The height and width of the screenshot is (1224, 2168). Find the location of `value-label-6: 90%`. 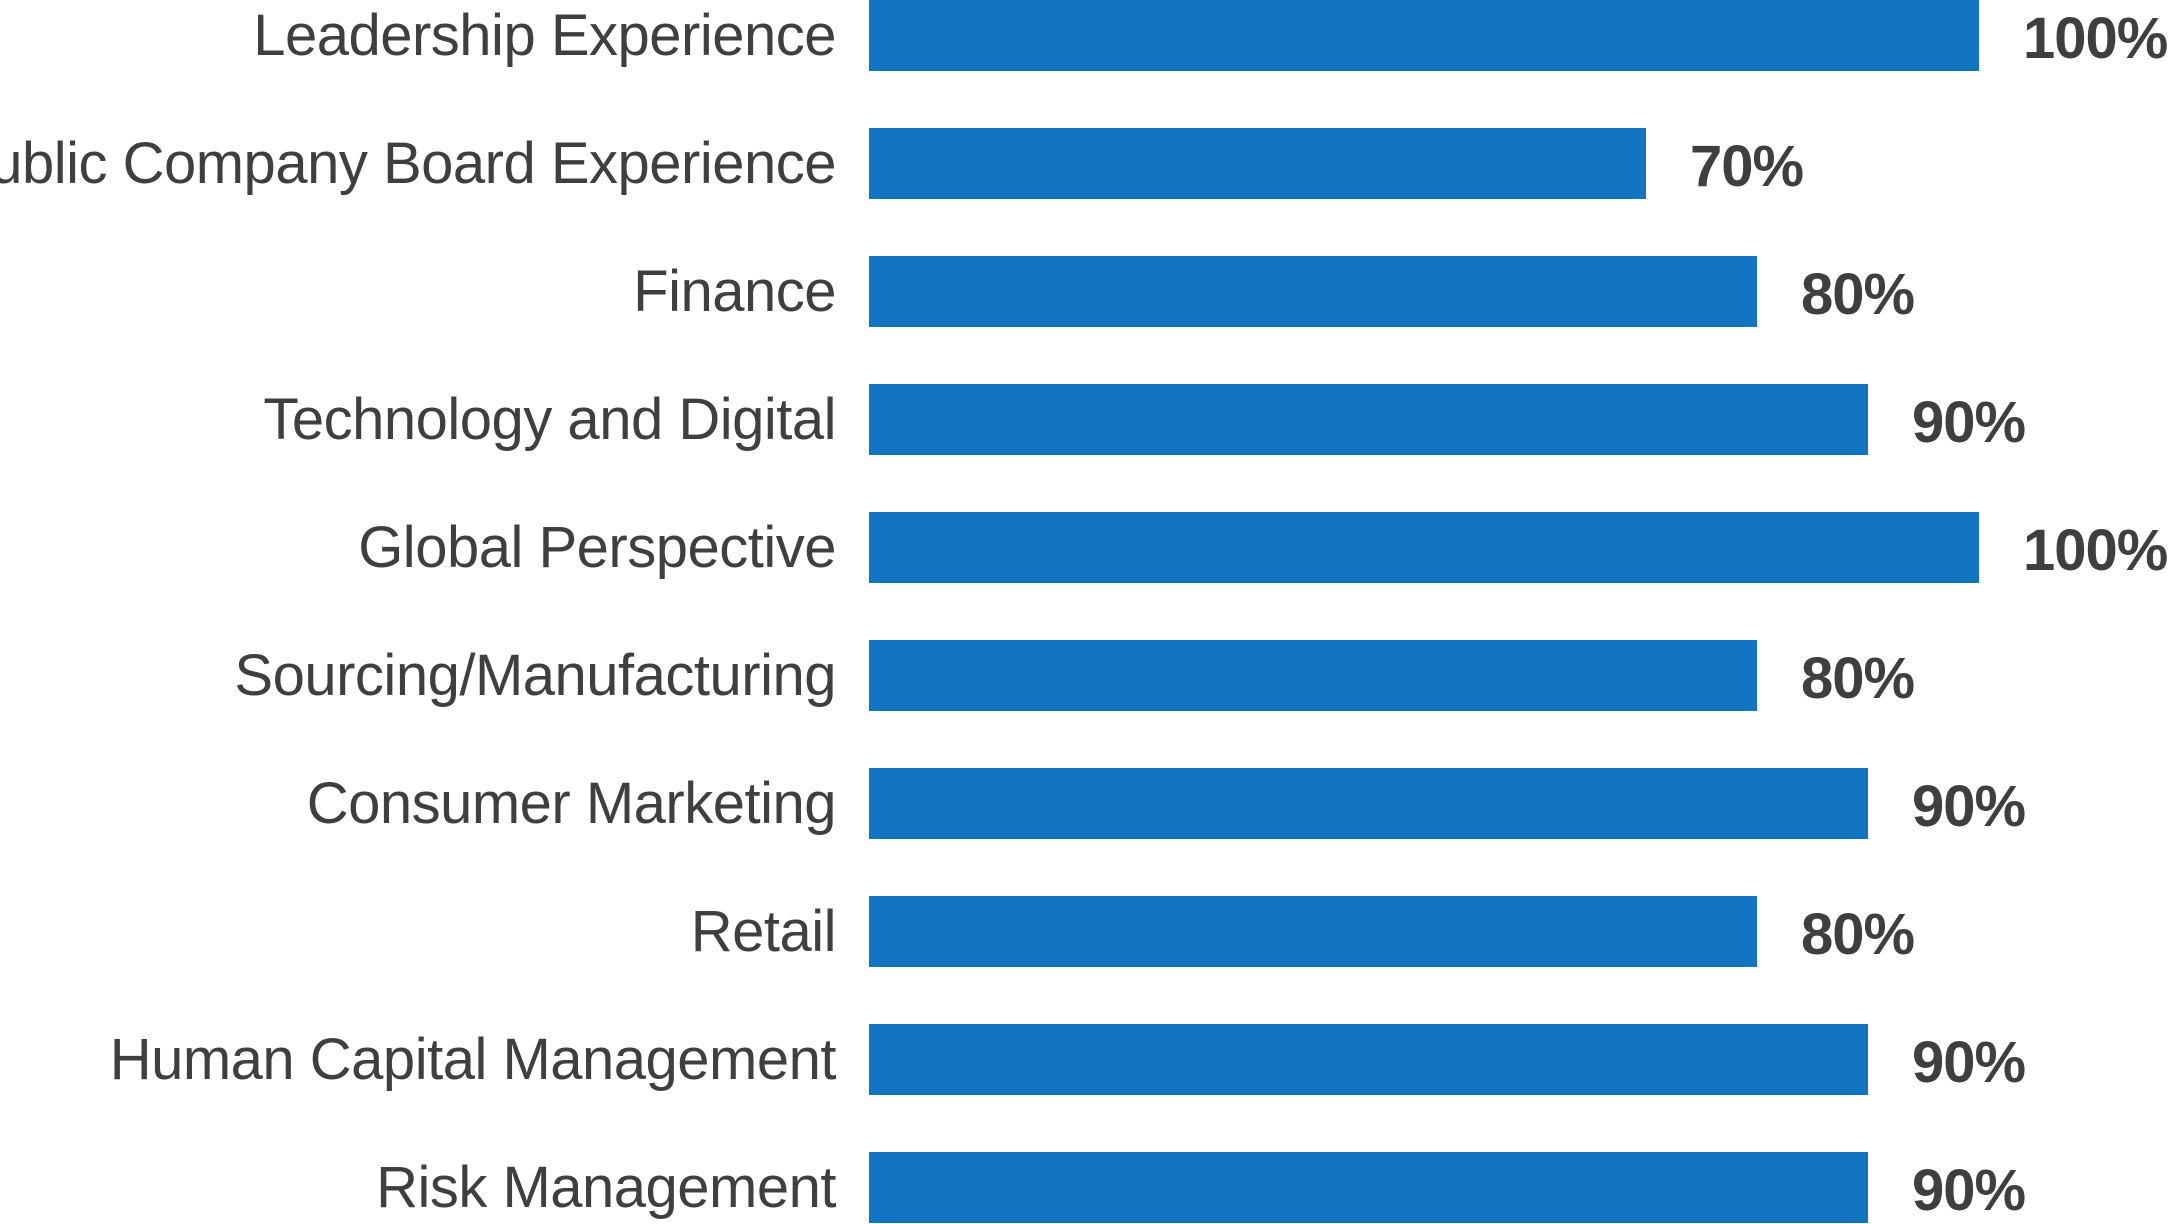

value-label-6: 90% is located at coordinates (1969, 806).